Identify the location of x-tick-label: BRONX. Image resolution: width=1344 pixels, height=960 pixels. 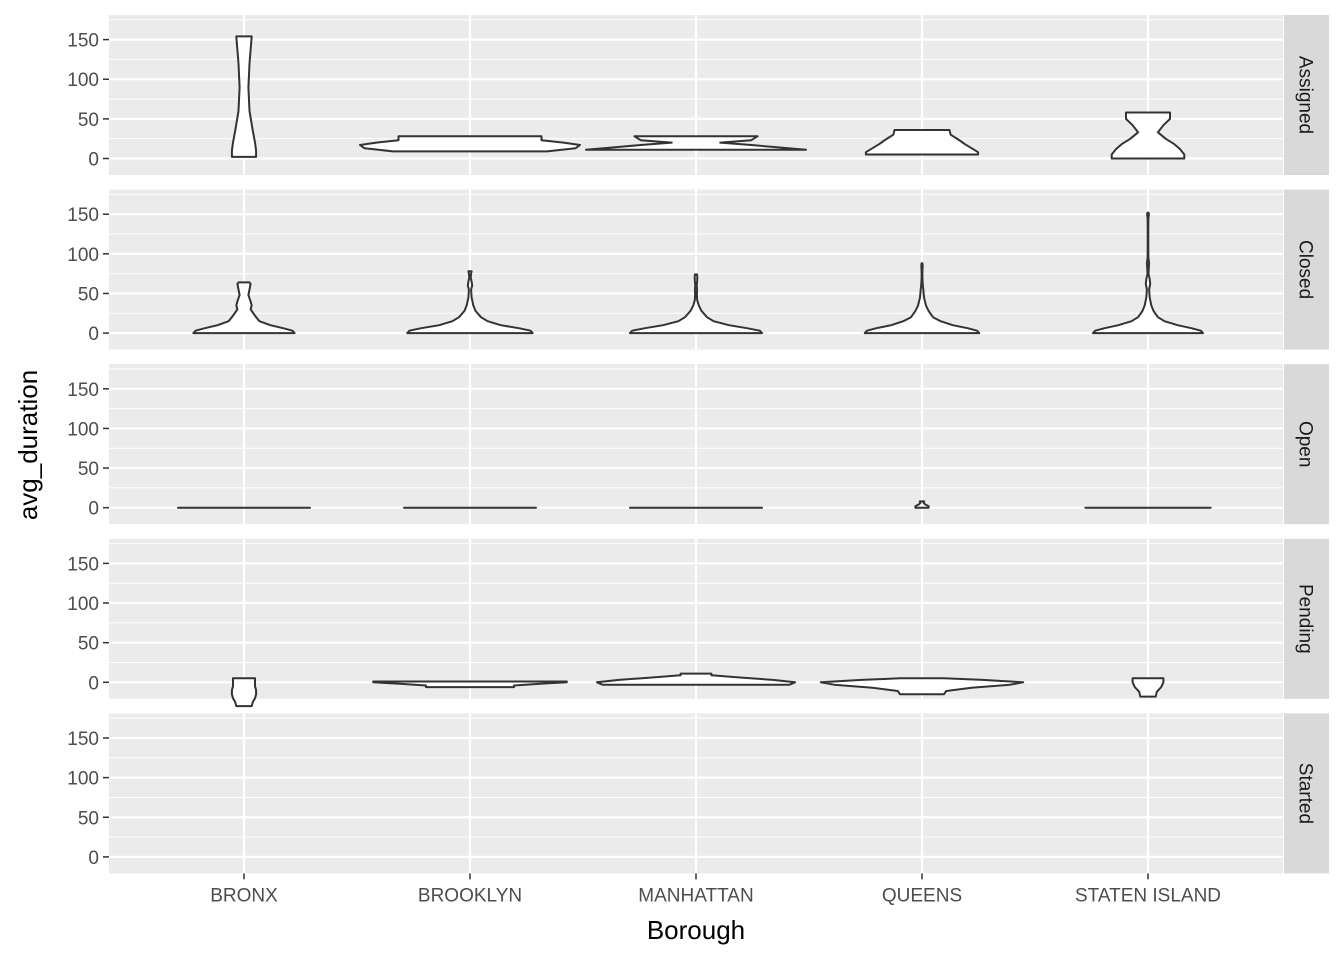
(244, 895).